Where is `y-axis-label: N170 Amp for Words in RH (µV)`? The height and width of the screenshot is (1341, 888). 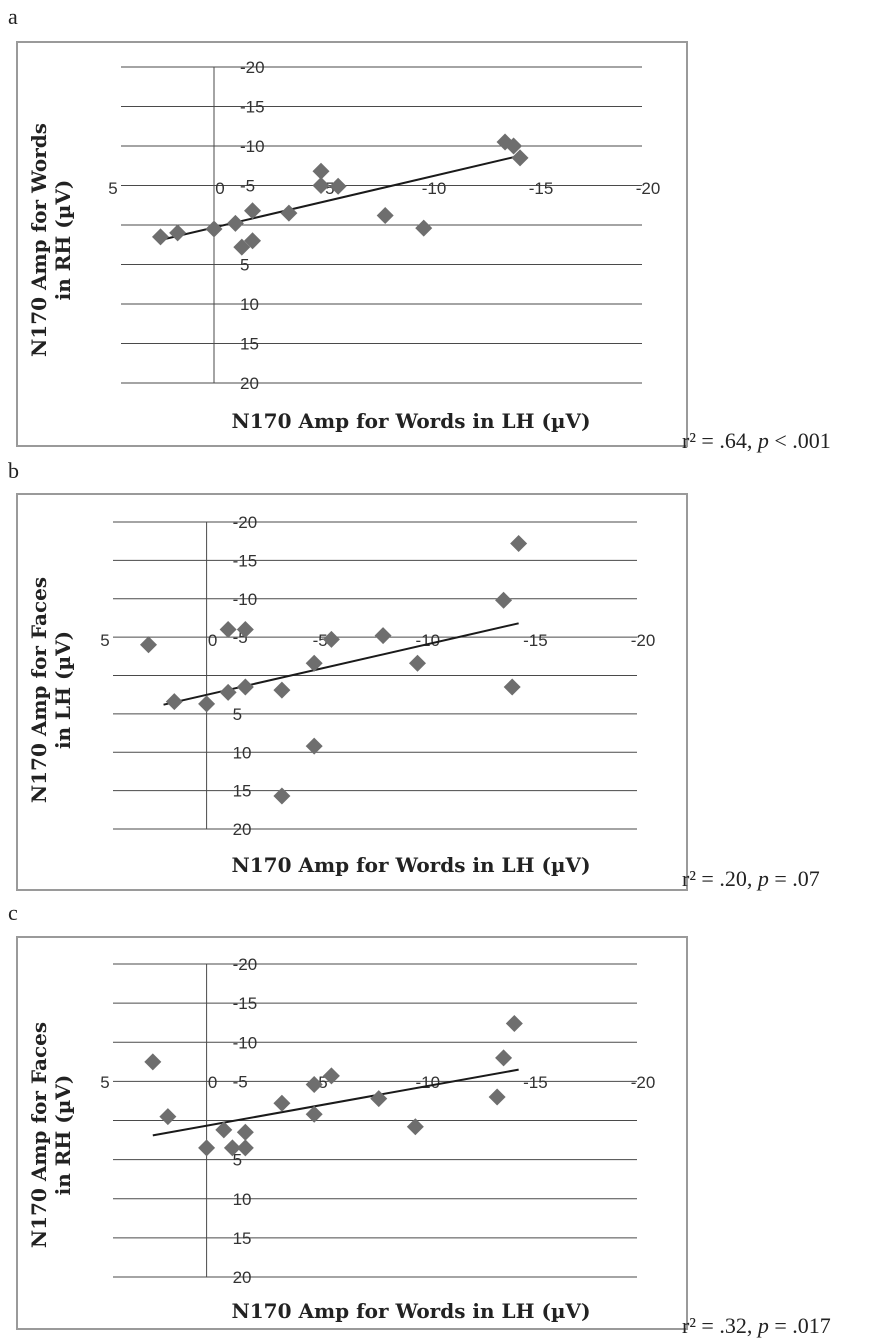 y-axis-label: N170 Amp for Words in RH (µV) is located at coordinates (51, 240).